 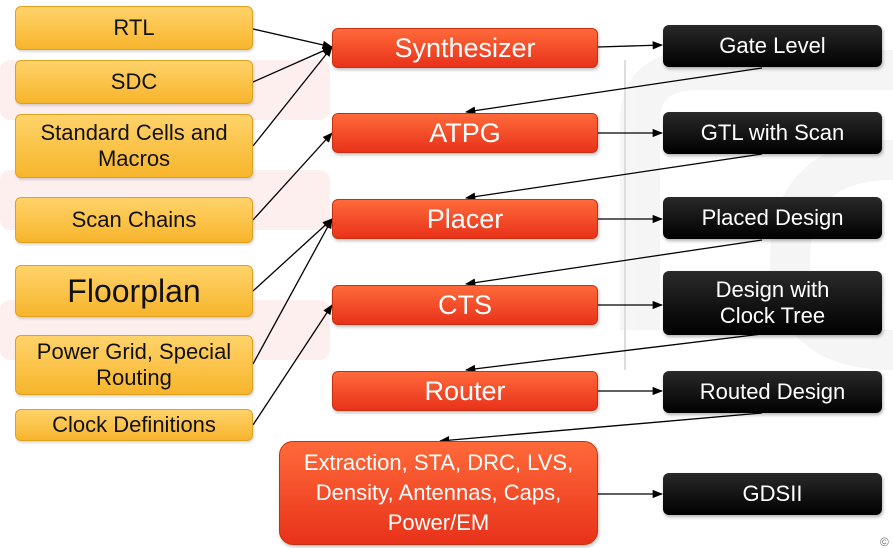 I want to click on input-floorplan: Floorplan, so click(x=134, y=291).